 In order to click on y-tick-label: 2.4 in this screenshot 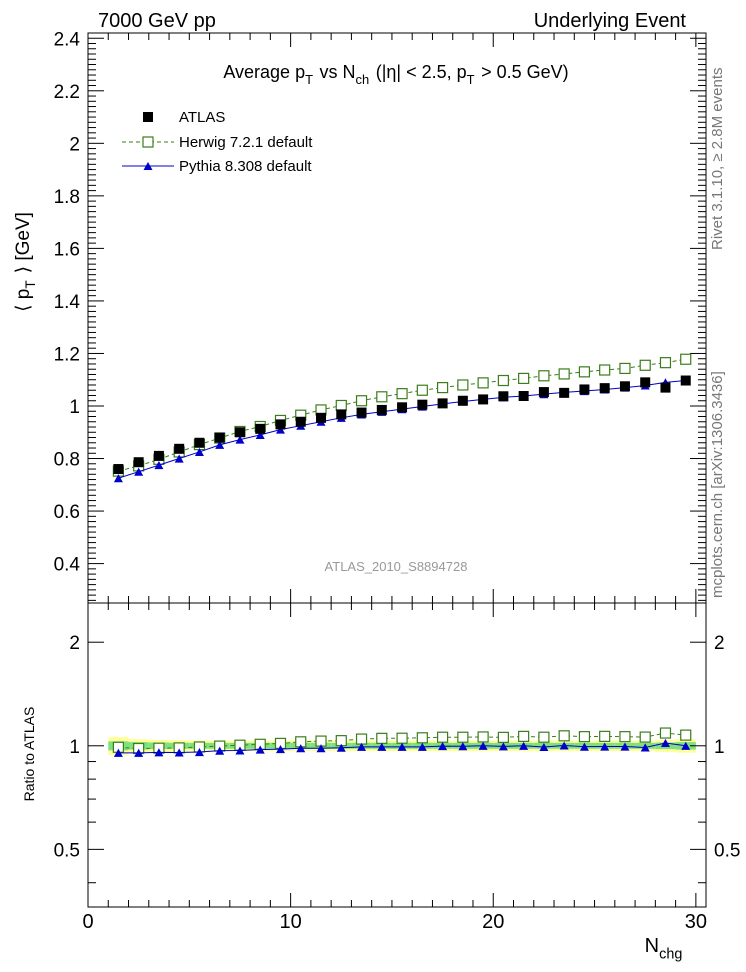, I will do `click(67, 39)`.